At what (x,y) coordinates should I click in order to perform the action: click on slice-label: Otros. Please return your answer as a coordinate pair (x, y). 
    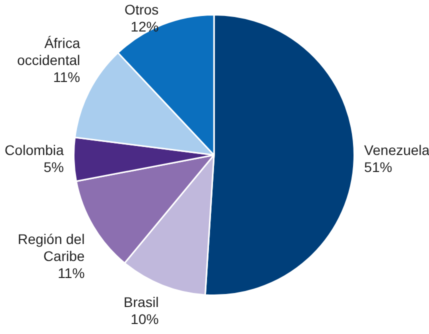
    Looking at the image, I should click on (141, 9).